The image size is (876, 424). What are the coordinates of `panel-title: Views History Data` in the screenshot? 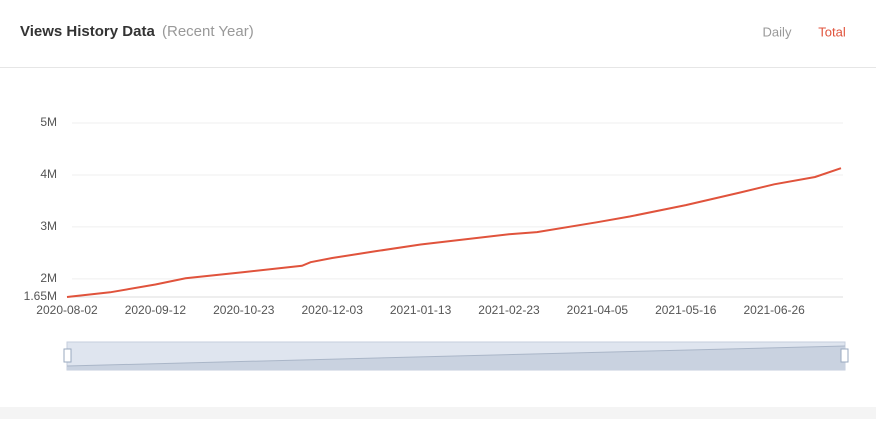 It's located at (87, 31).